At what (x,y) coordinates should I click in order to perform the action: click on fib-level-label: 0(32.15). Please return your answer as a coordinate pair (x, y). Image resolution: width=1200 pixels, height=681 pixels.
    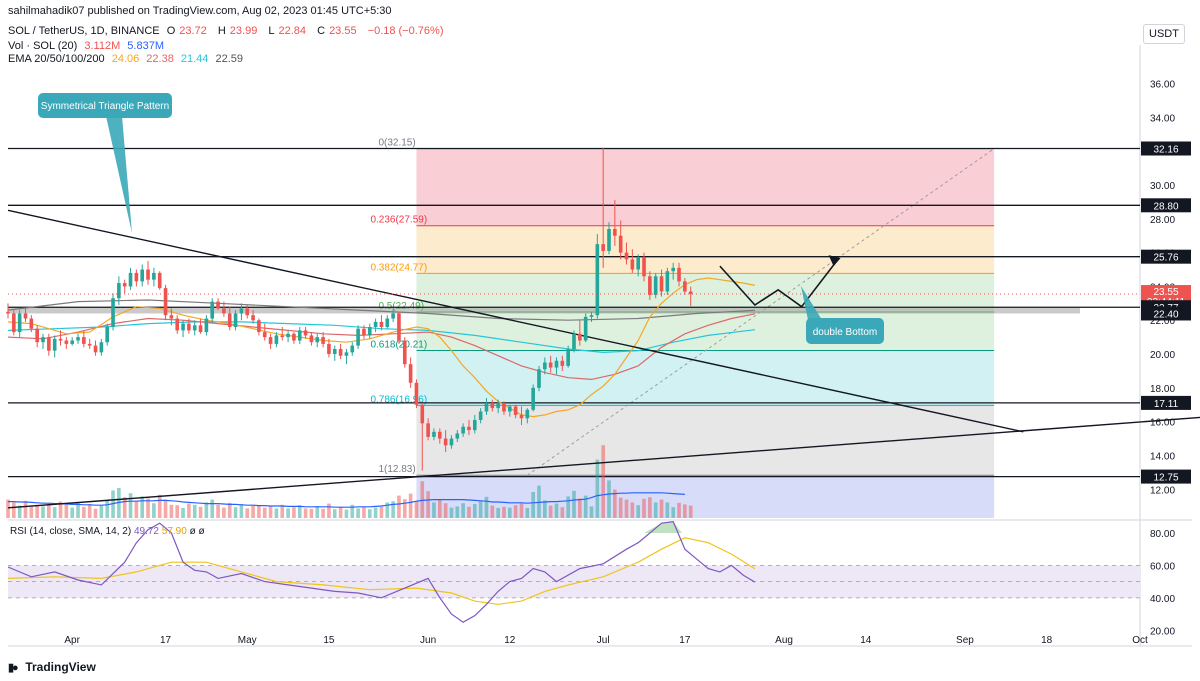
    Looking at the image, I should click on (396, 143).